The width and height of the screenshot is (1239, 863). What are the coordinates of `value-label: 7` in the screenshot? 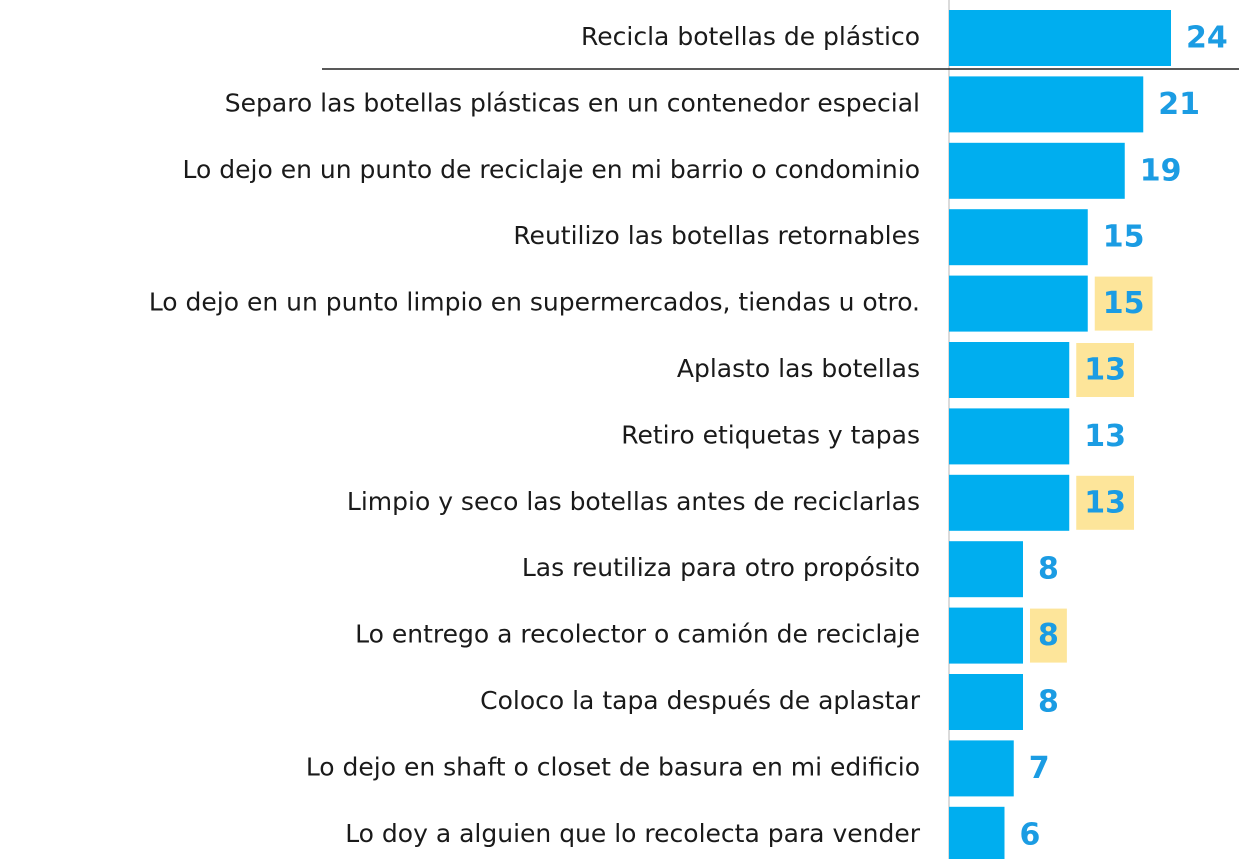 It's located at (1039, 768).